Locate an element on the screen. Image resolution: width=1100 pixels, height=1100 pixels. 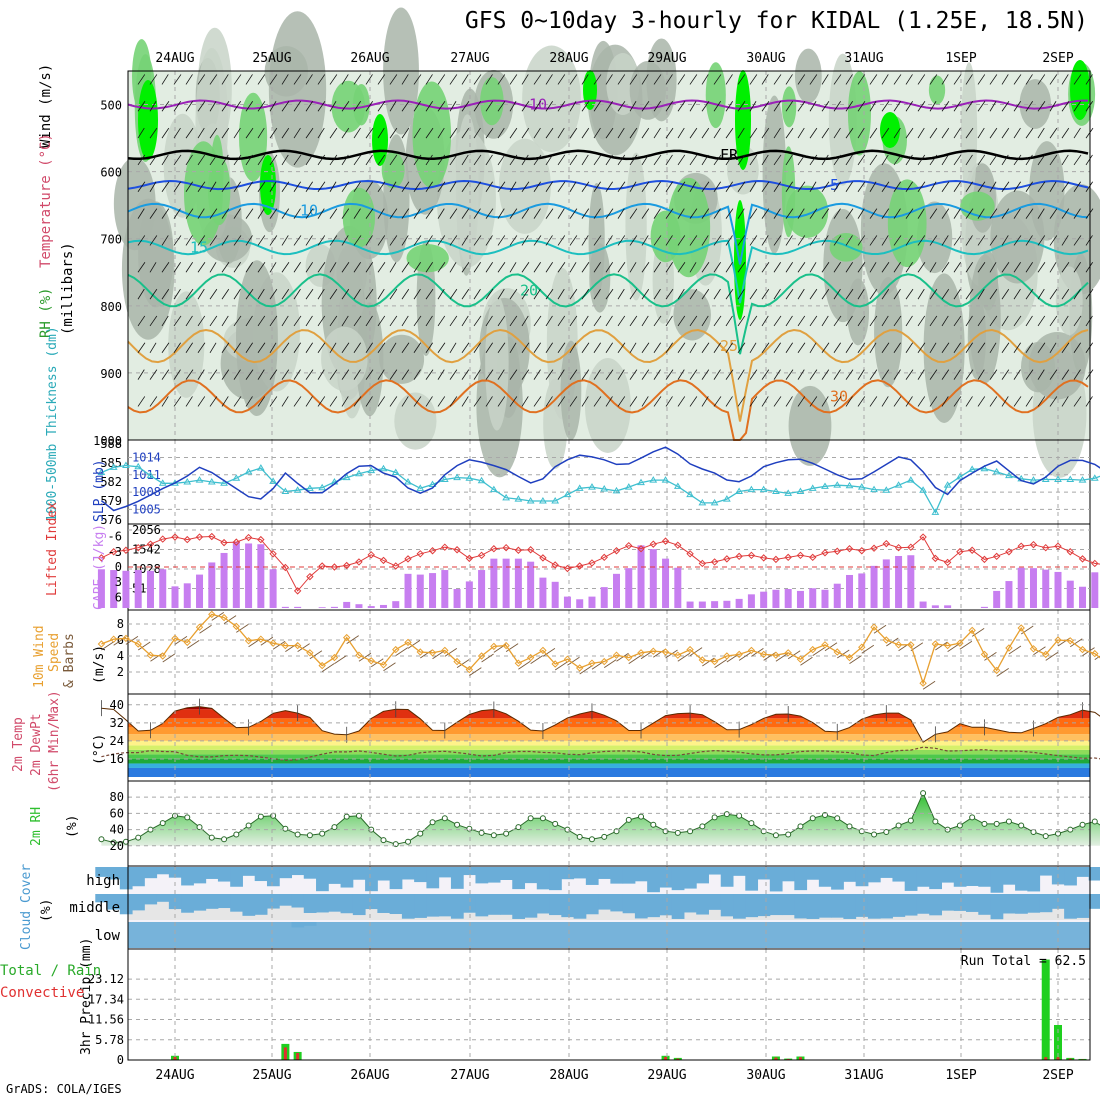
pressure-tick-label: 900 is located at coordinates (111, 374).